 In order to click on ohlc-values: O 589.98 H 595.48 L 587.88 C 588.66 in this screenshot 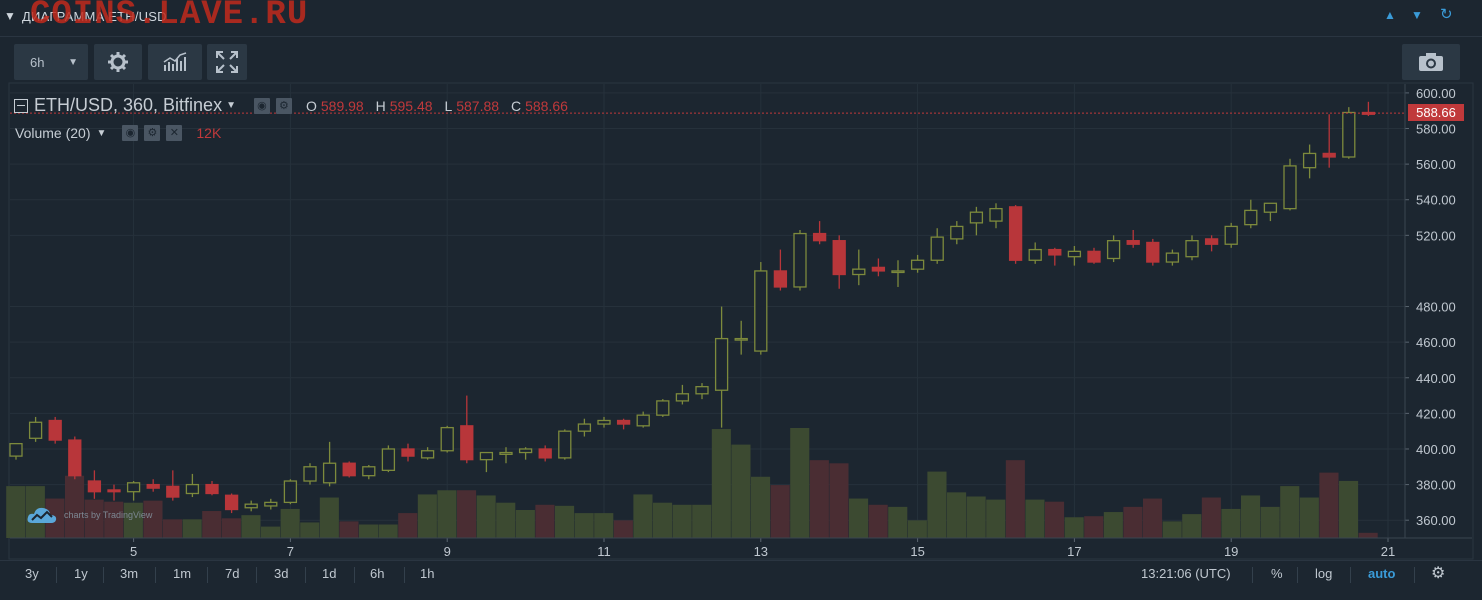, I will do `click(433, 106)`.